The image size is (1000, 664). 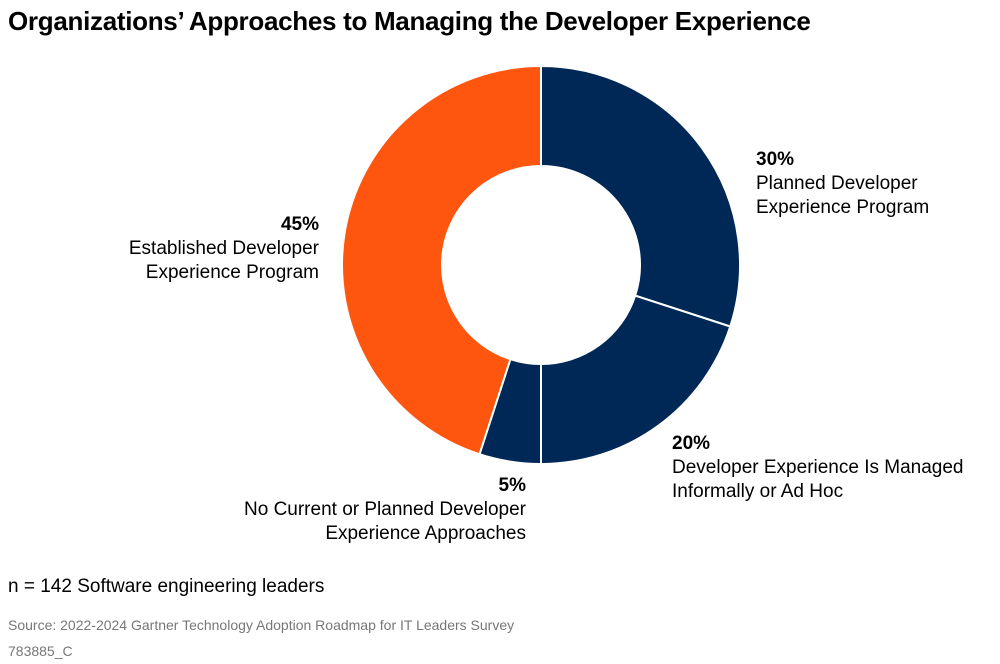 I want to click on slice-pct: 20%, so click(x=691, y=443).